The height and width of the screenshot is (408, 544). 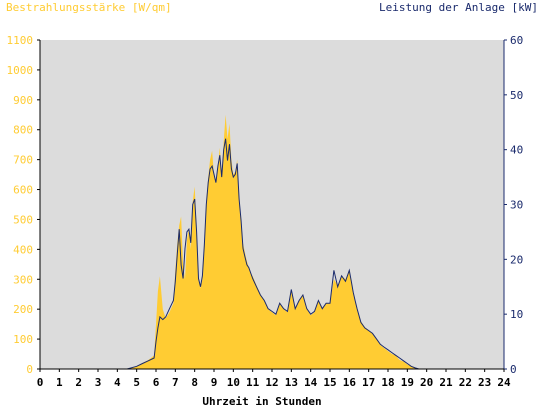 I want to click on x-tick-label: 19, so click(x=407, y=382).